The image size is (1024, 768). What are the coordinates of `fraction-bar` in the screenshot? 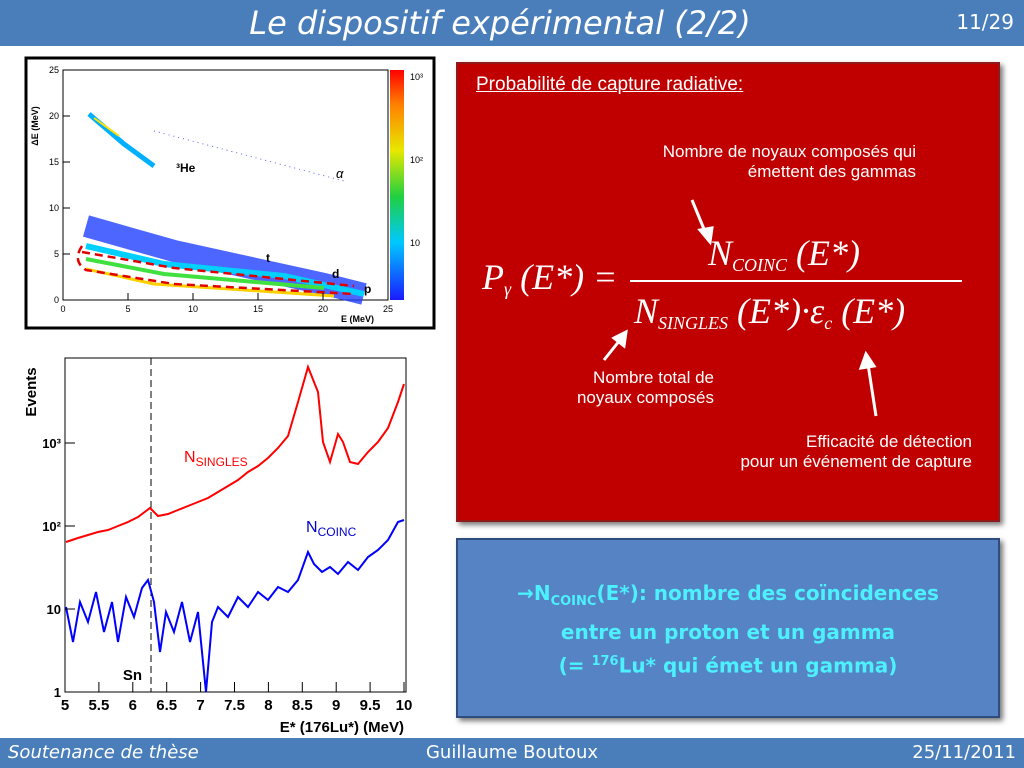 It's located at (796, 281).